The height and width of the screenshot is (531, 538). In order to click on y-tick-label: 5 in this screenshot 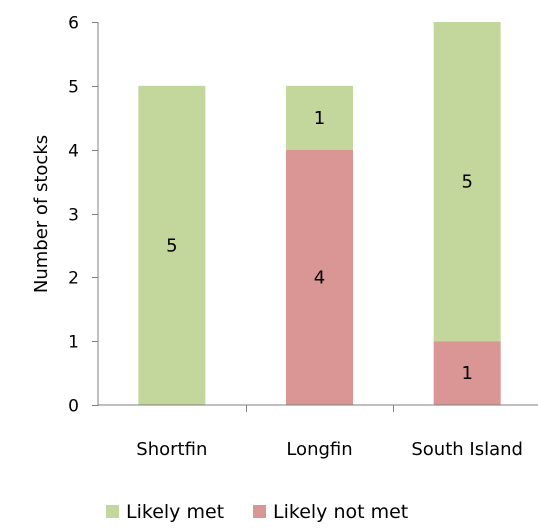, I will do `click(73, 88)`.